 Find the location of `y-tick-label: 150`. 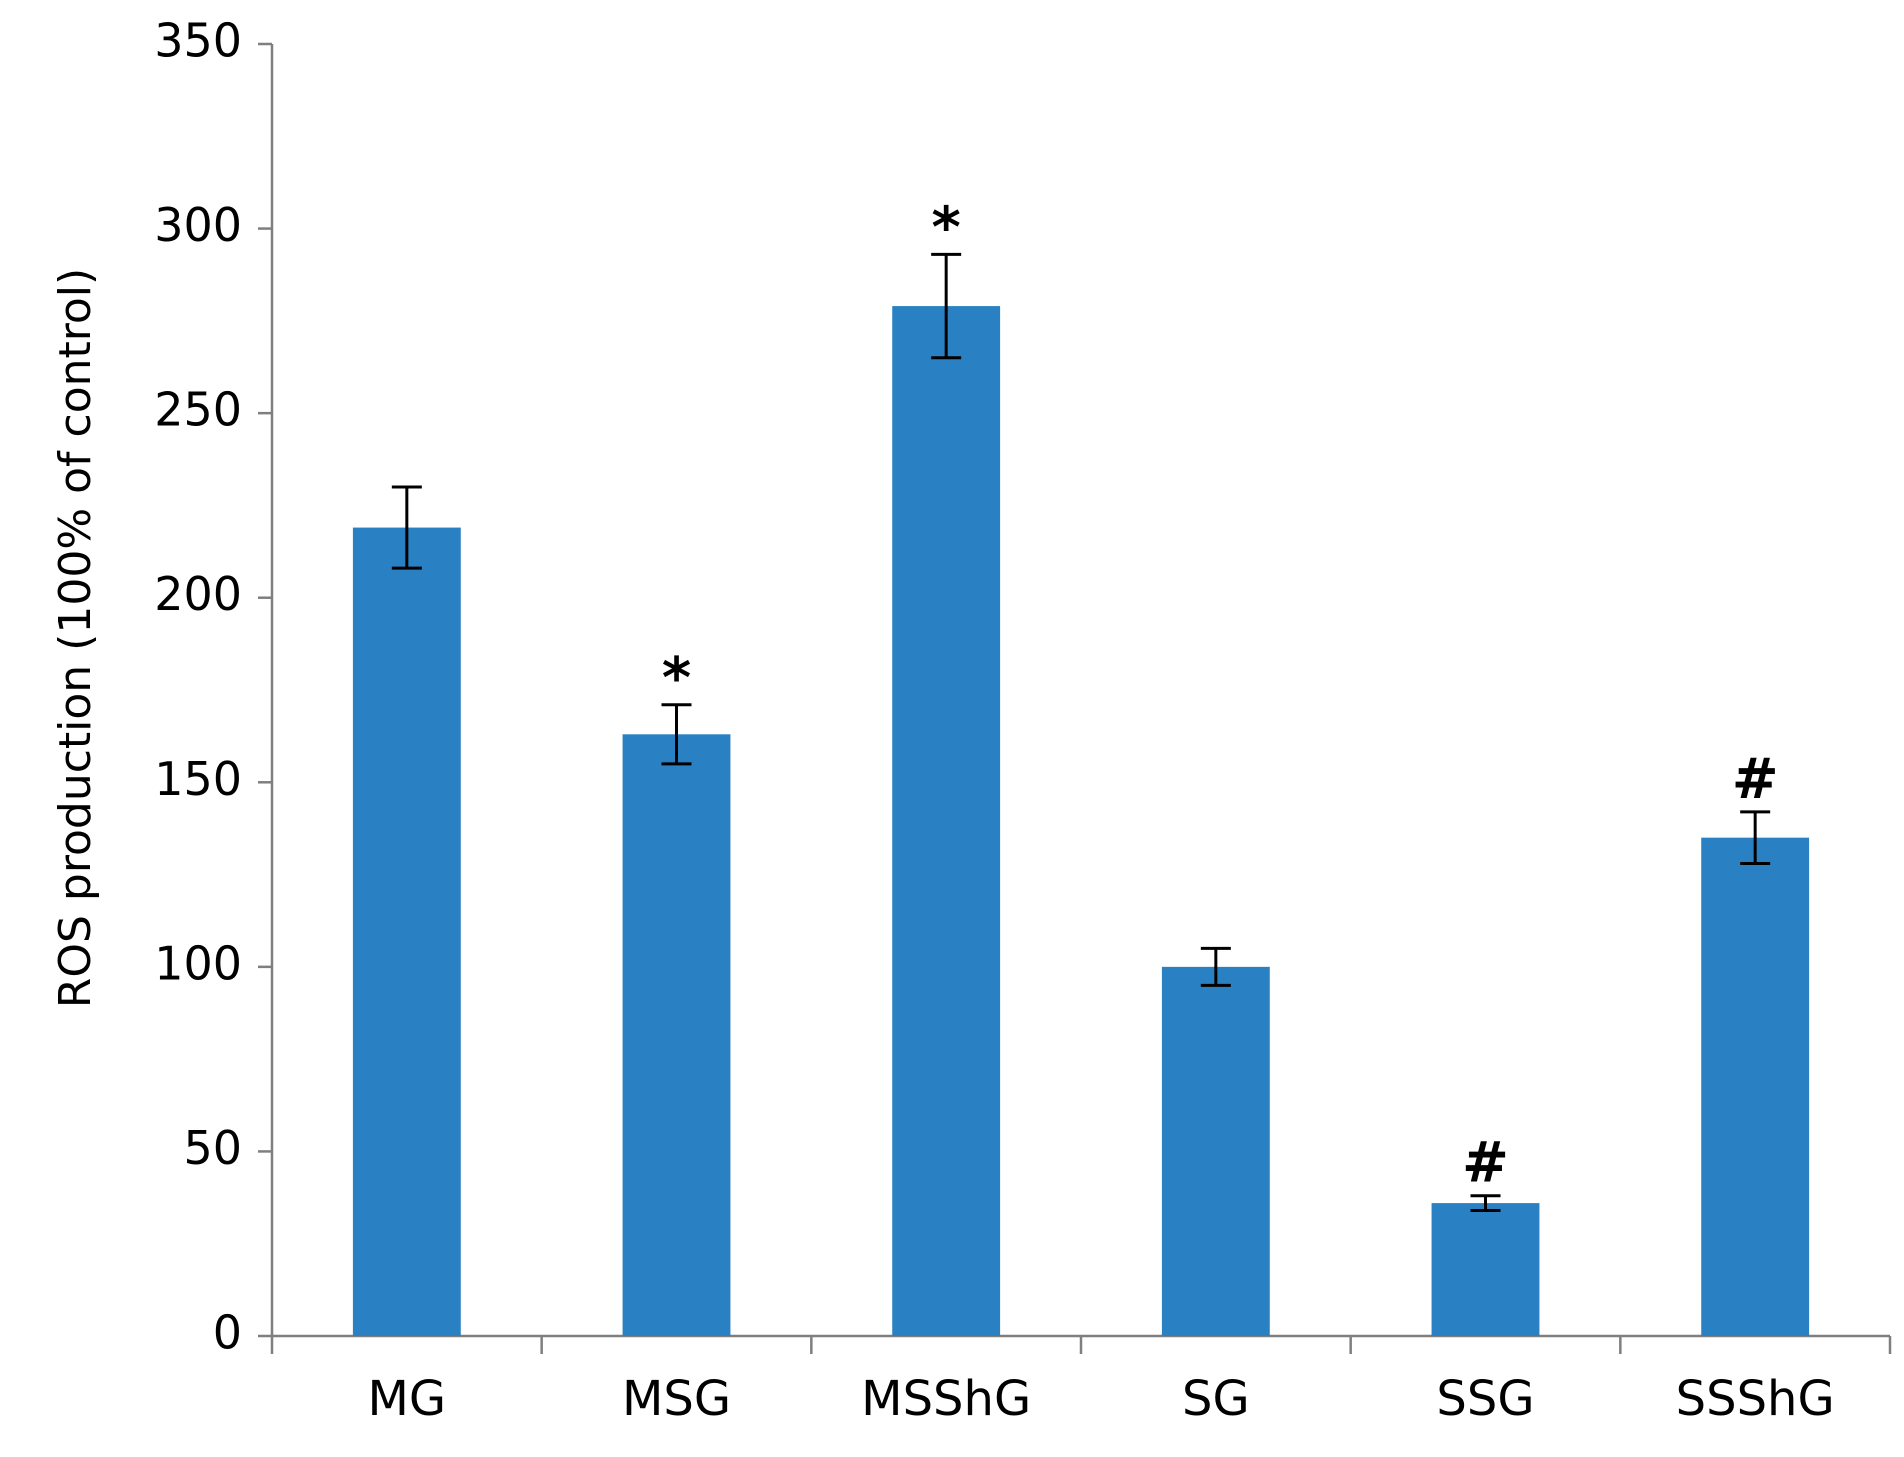

y-tick-label: 150 is located at coordinates (198, 779).